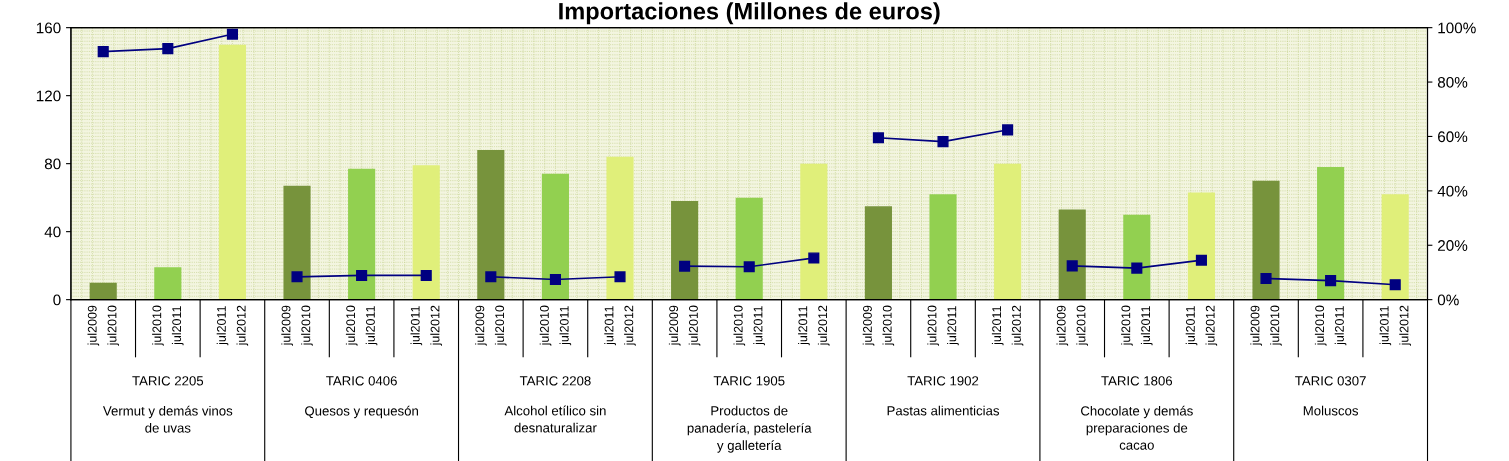 The width and height of the screenshot is (1509, 461). What do you see at coordinates (1457, 28) in the screenshot?
I see `y2-tick-label: 100%` at bounding box center [1457, 28].